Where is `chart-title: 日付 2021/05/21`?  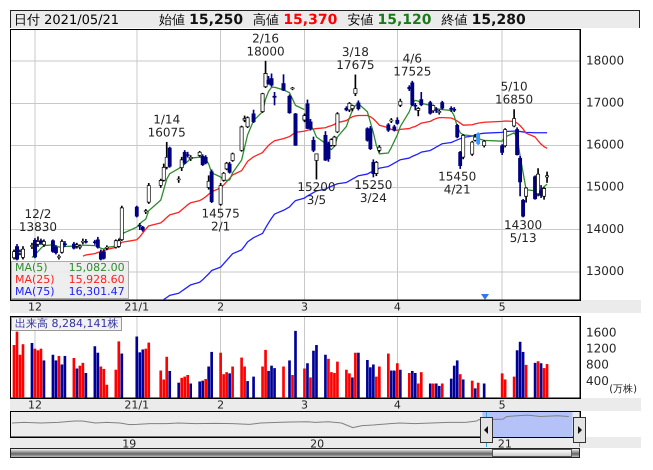 chart-title: 日付 2021/05/21 is located at coordinates (67, 20).